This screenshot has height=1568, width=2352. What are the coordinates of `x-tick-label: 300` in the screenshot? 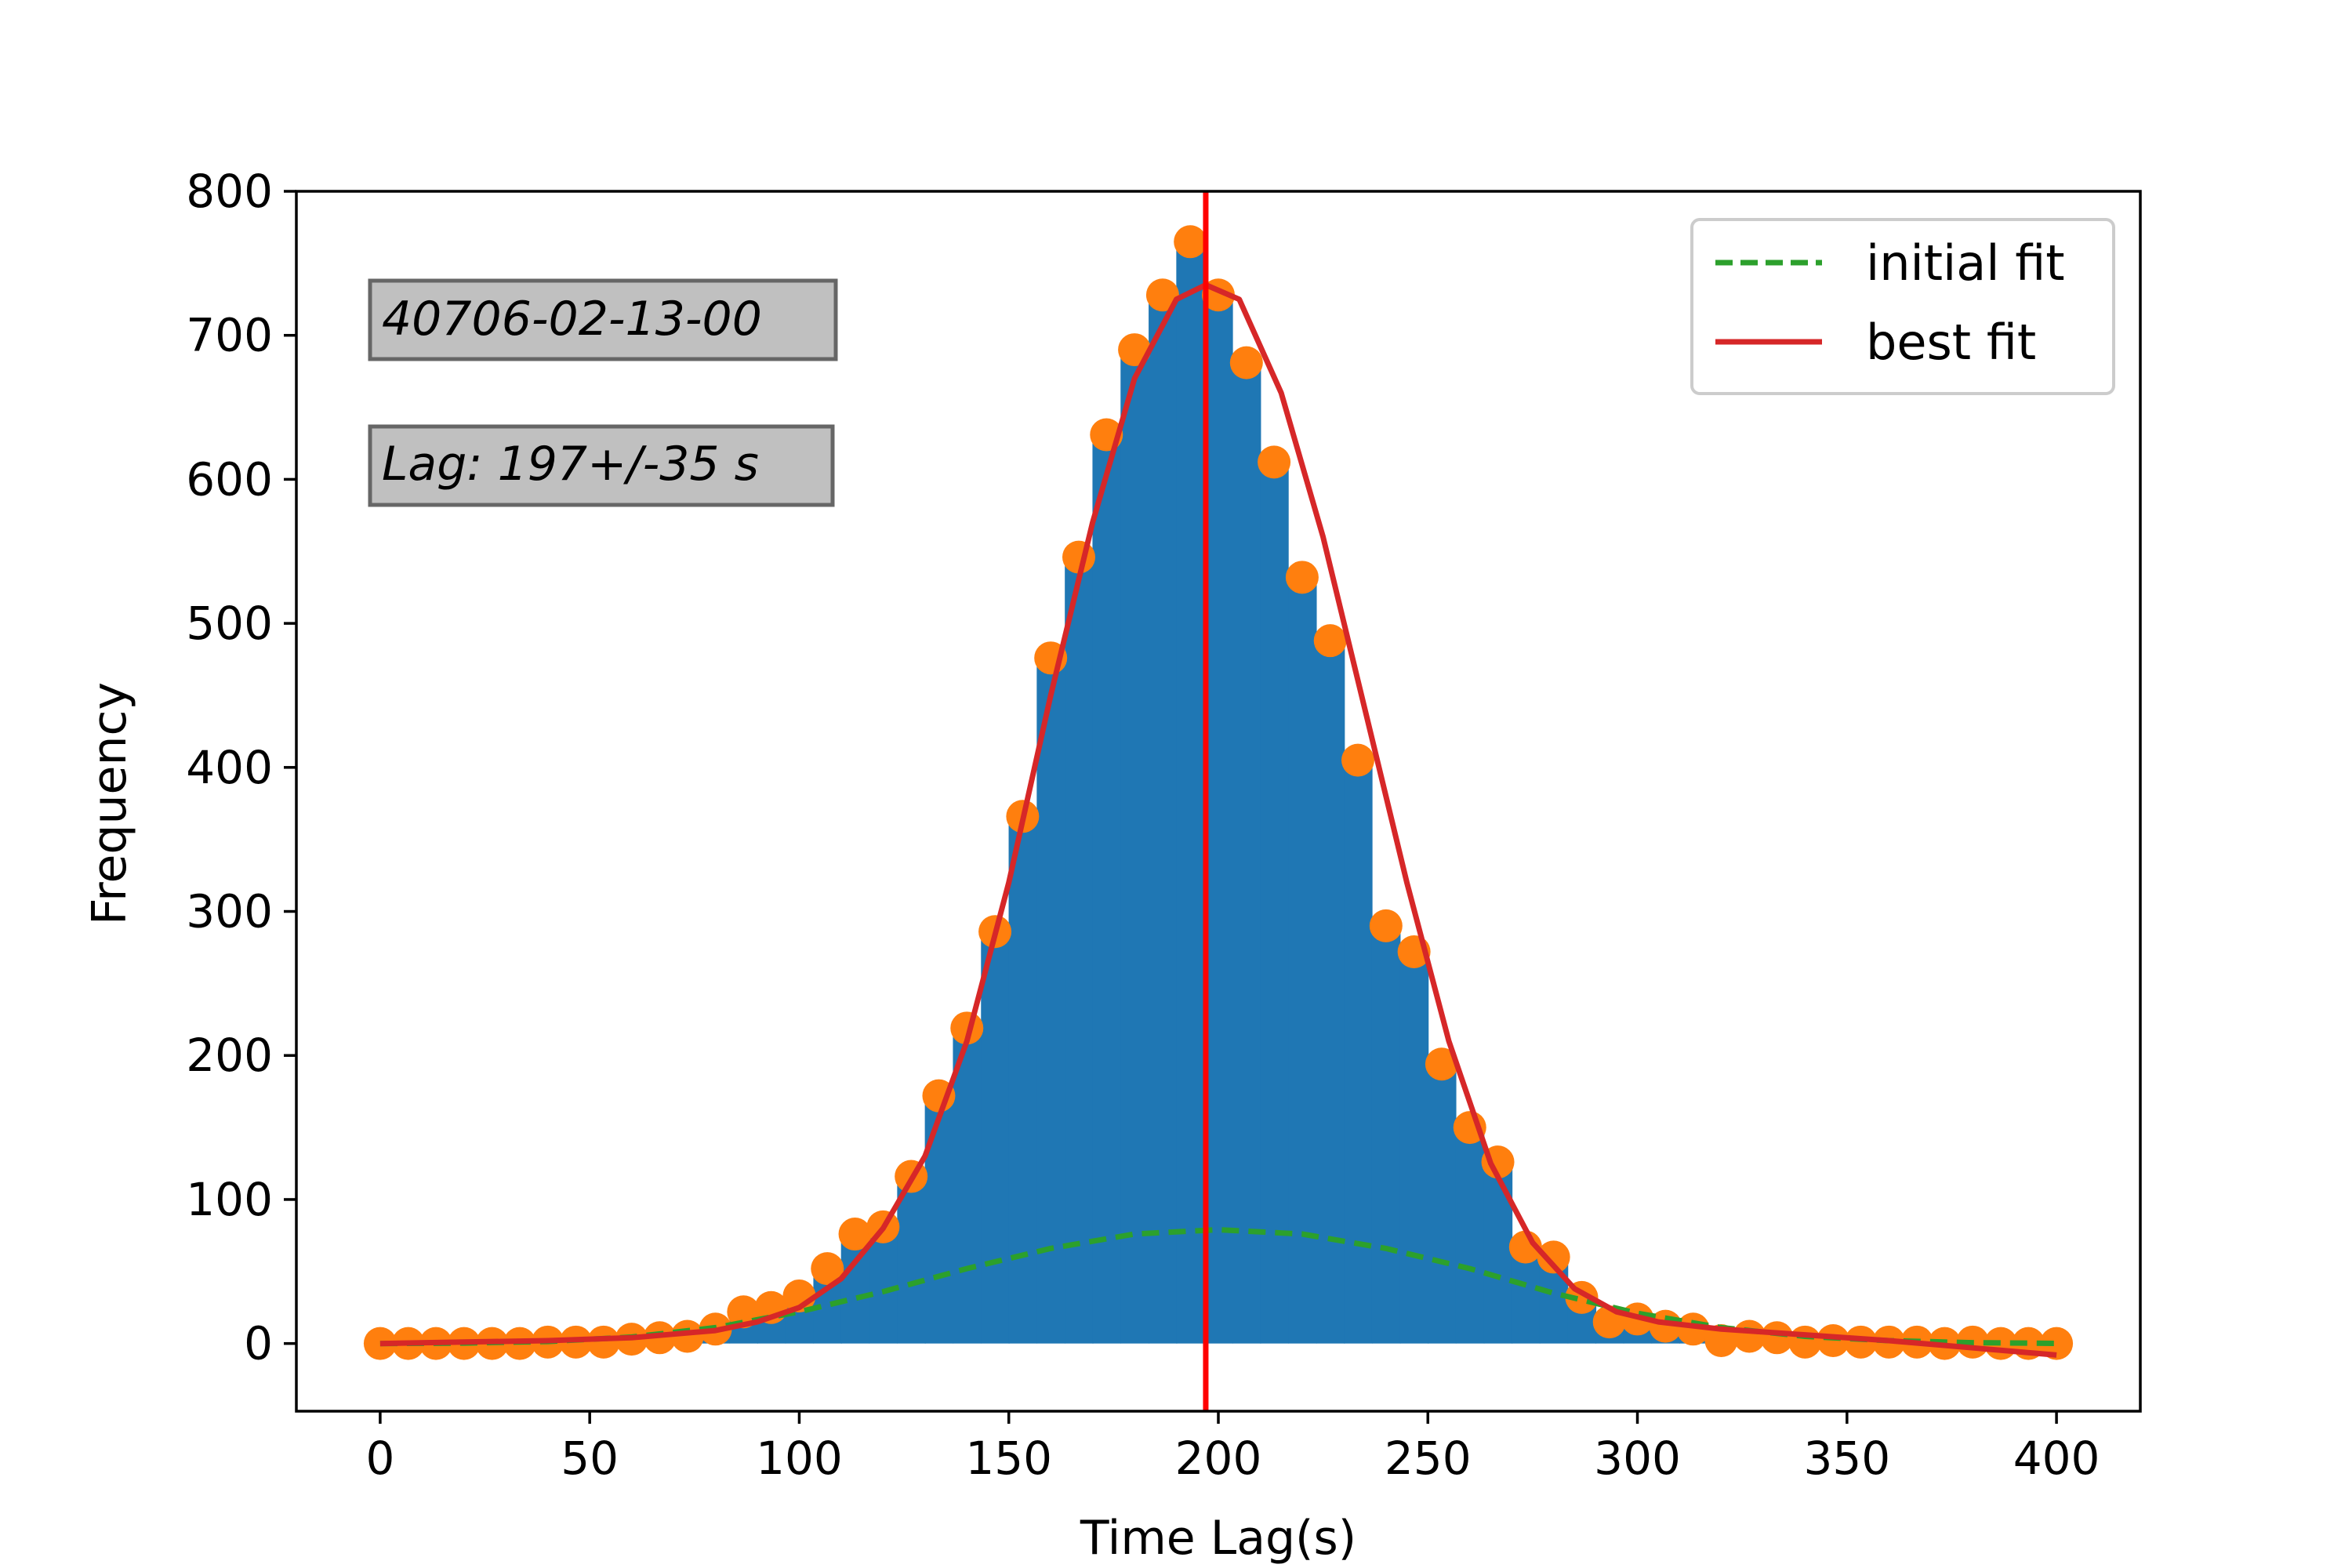 It's located at (1637, 1458).